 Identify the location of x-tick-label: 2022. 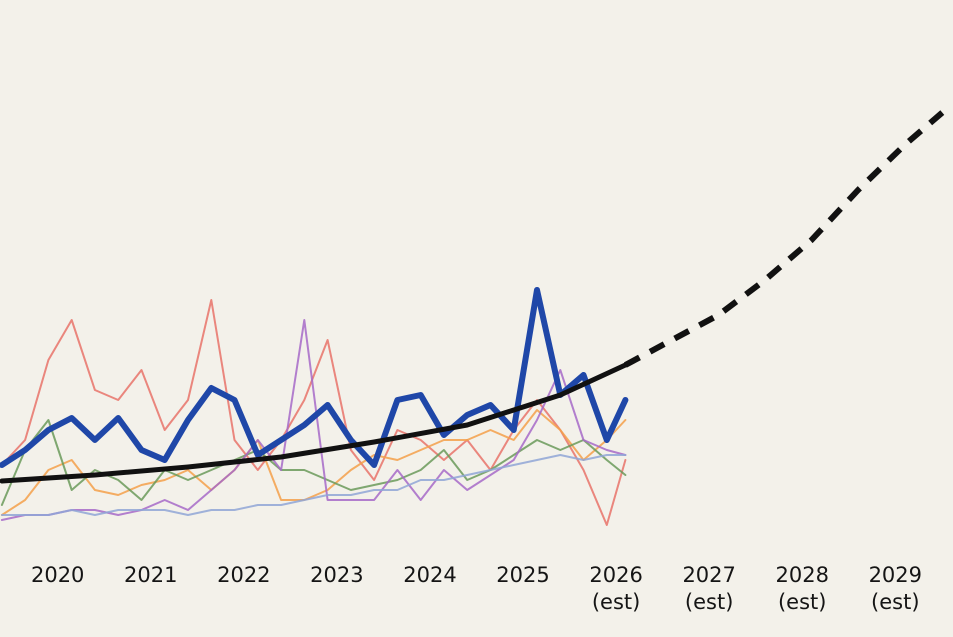
(243, 575).